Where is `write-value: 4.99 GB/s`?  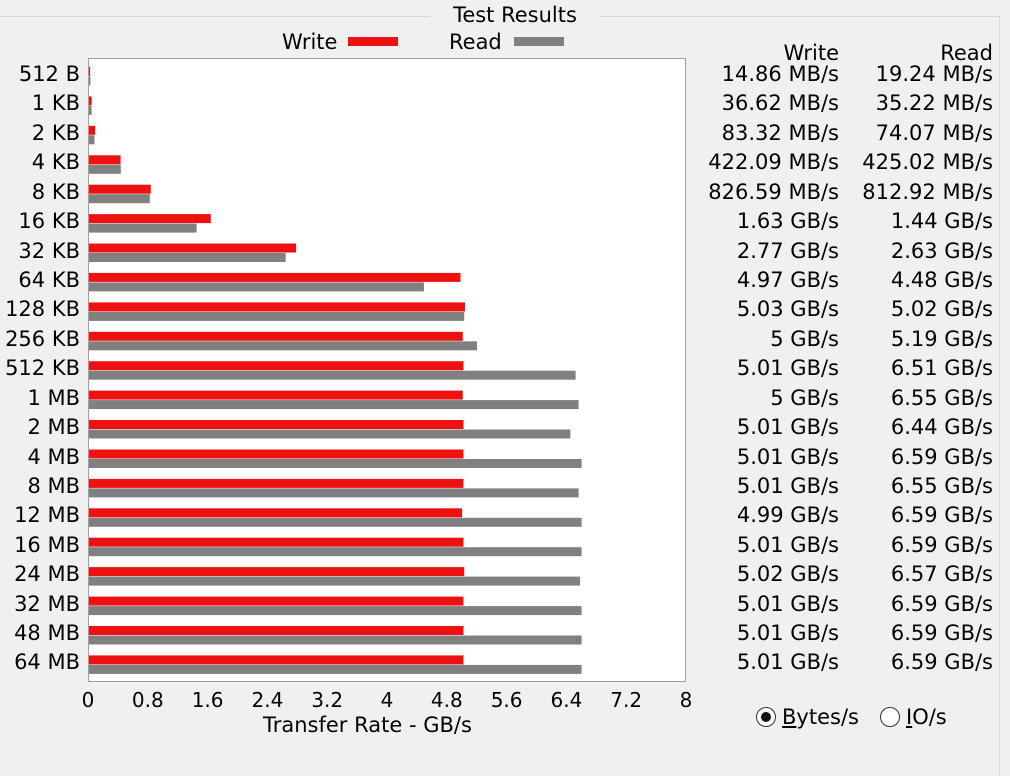
write-value: 4.99 GB/s is located at coordinates (787, 515).